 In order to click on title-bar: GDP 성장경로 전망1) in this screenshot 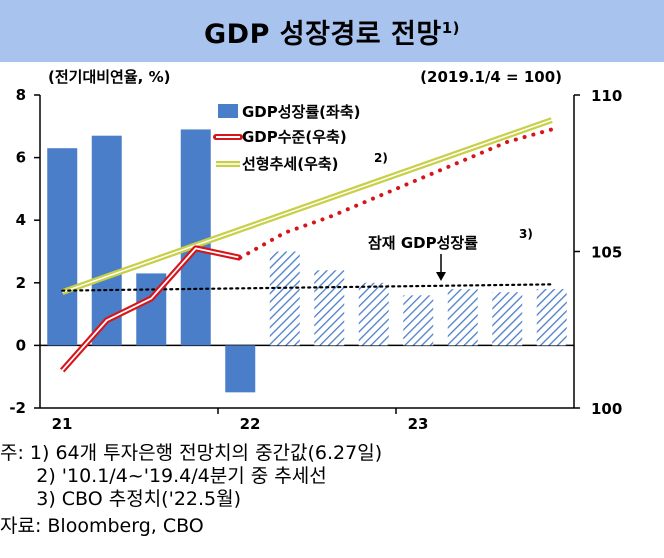, I will do `click(332, 31)`.